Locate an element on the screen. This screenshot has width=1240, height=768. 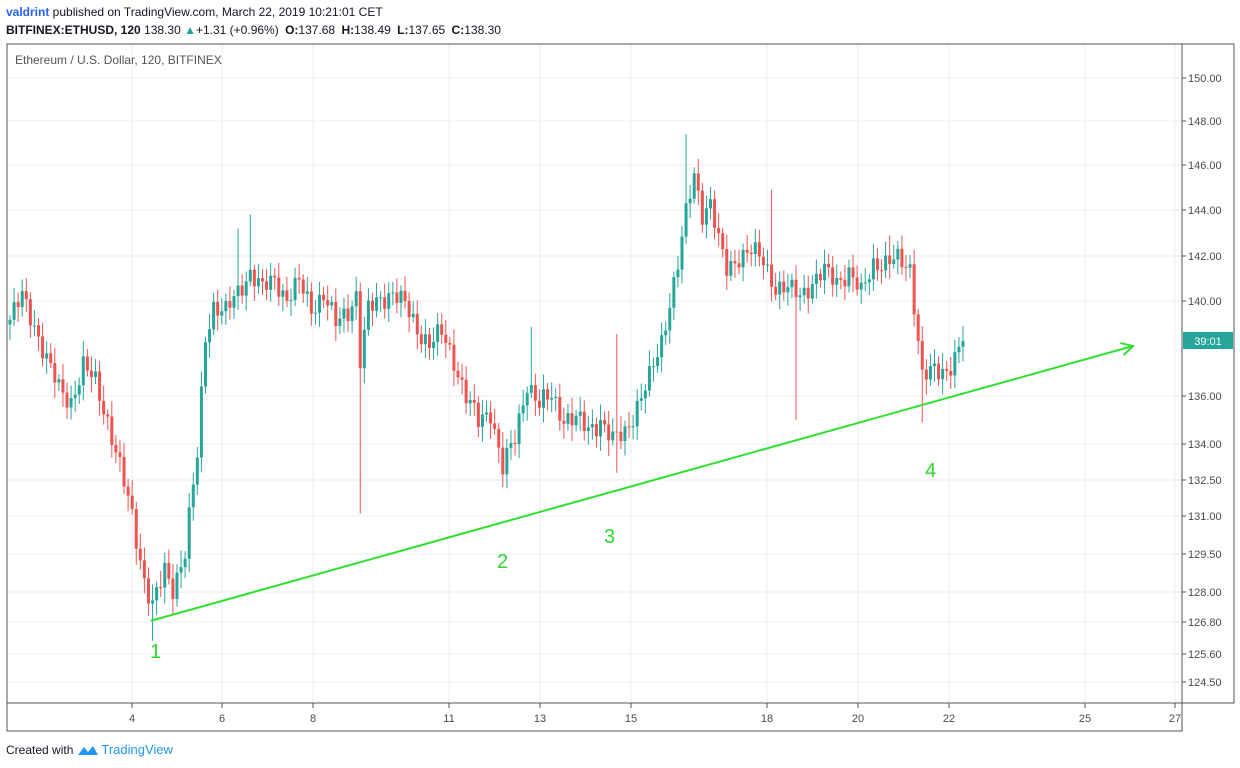
price-tag-label: 39:01 is located at coordinates (1208, 342).